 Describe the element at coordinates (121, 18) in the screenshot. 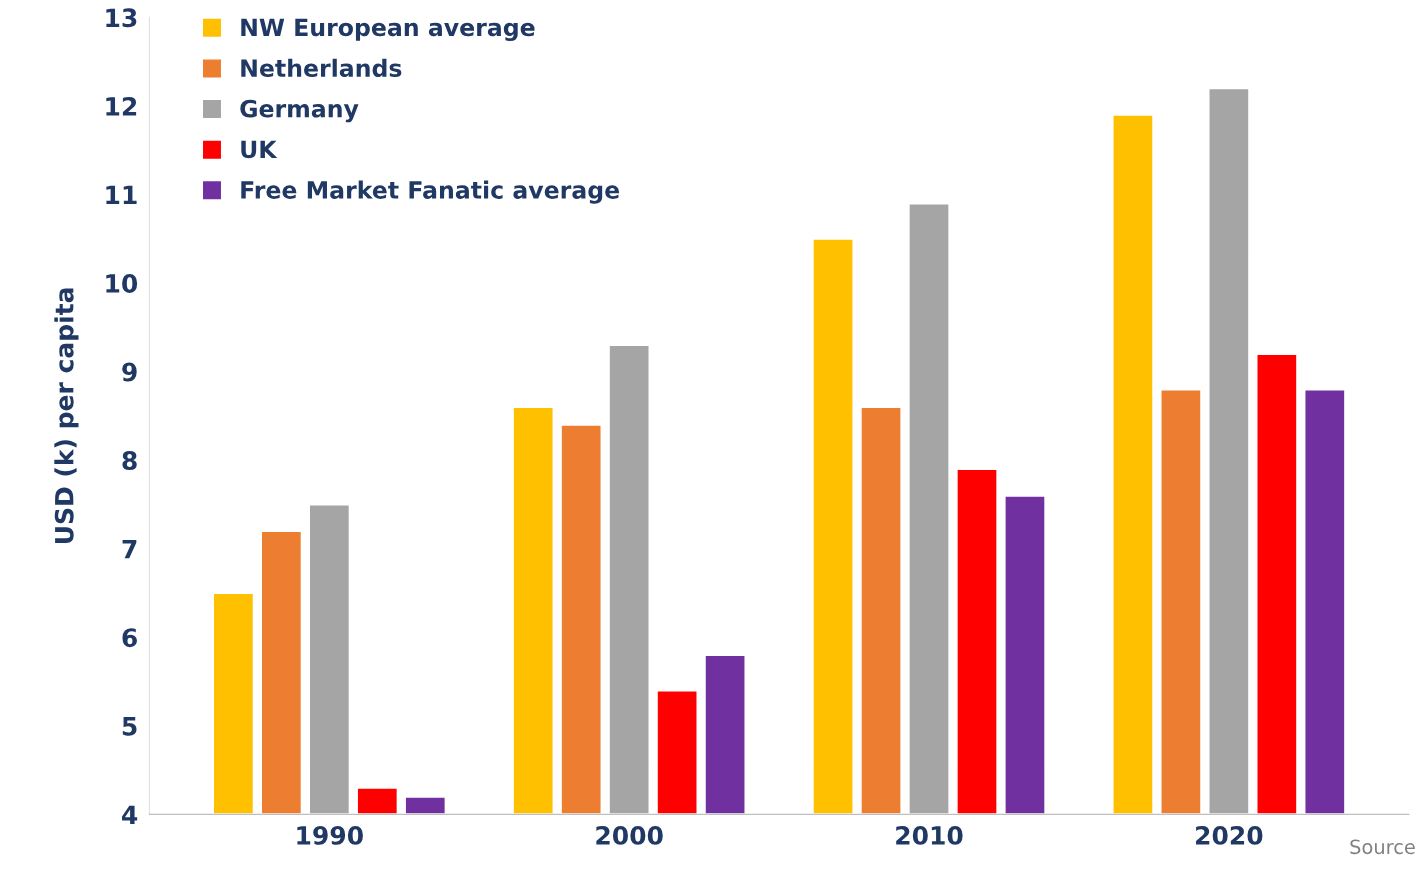

I see `y-tick-label: 13` at that location.